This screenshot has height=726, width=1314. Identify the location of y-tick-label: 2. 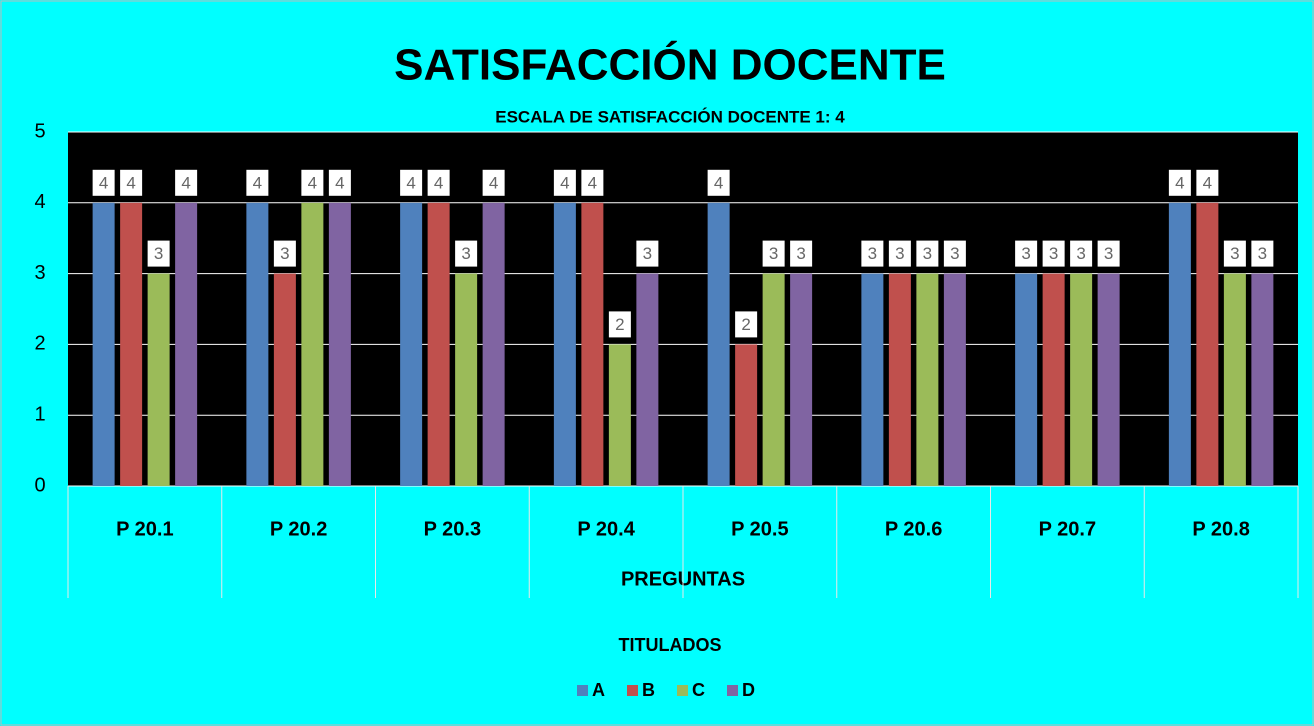
(39, 344).